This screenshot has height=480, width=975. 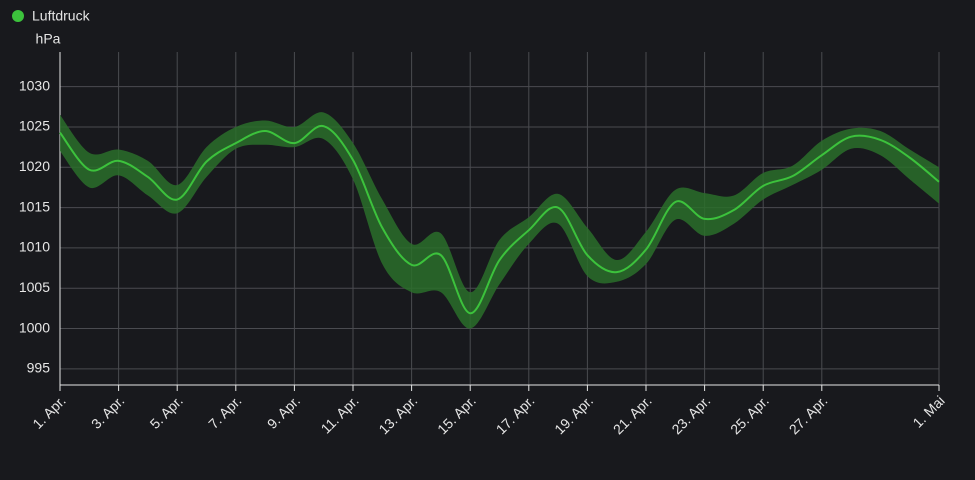 What do you see at coordinates (34, 287) in the screenshot?
I see `y-tick-label: 1005` at bounding box center [34, 287].